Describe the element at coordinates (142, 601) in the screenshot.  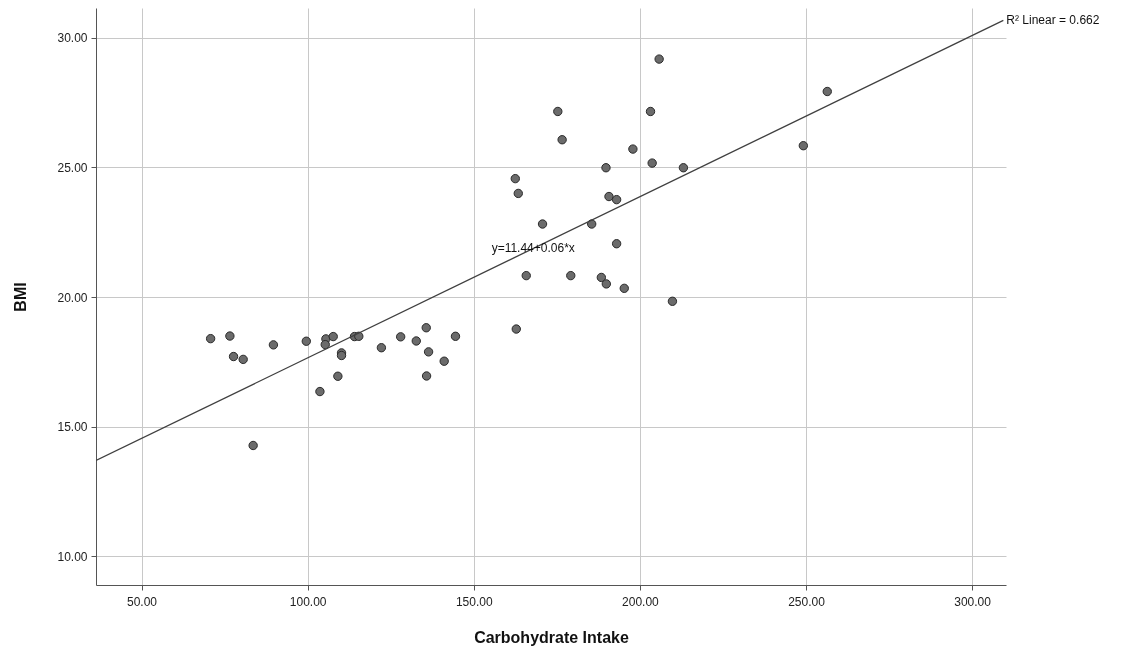
I see `x-tick-label: 50.00` at that location.